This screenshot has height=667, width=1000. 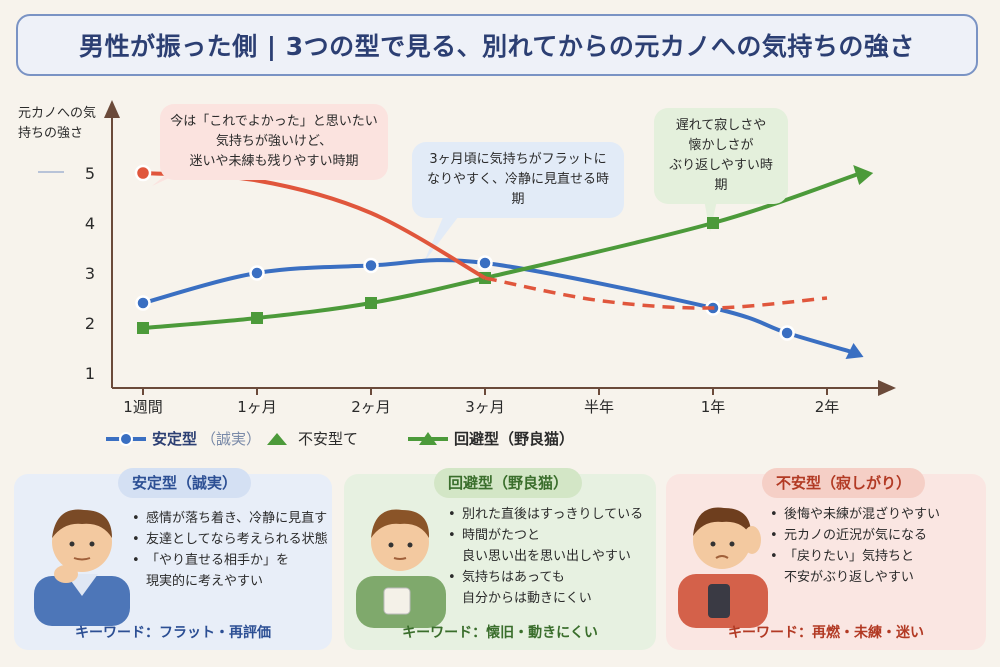 I want to click on legend-stable: 安定型 （誠実）, so click(x=182, y=438).